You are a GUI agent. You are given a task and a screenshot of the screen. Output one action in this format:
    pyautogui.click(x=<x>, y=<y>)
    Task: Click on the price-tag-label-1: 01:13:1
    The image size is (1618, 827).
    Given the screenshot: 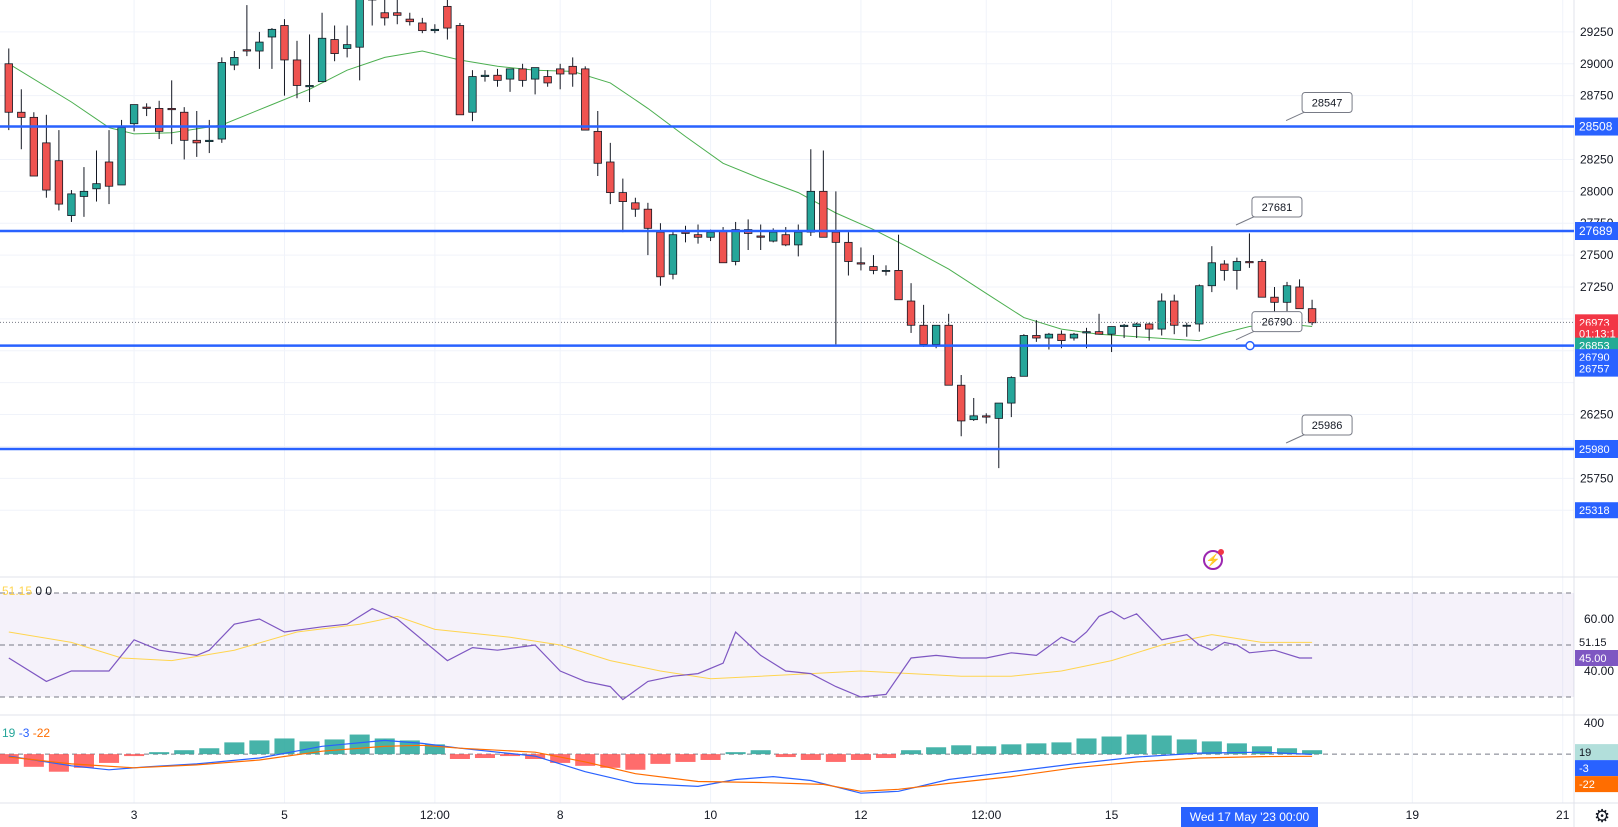 What is the action you would take?
    pyautogui.click(x=1597, y=335)
    